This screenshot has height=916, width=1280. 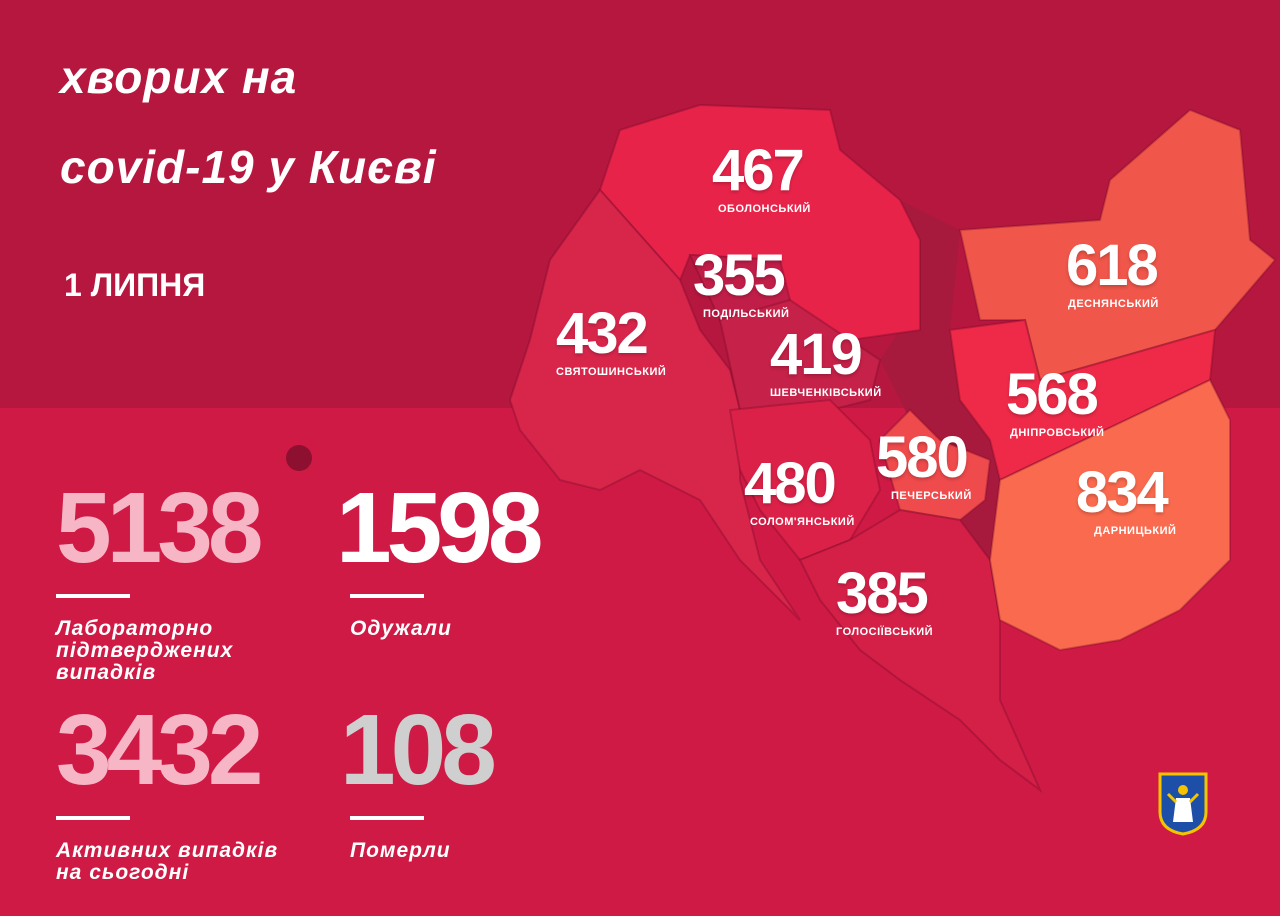 What do you see at coordinates (759, 222) in the screenshot?
I see `district-obolonskyi` at bounding box center [759, 222].